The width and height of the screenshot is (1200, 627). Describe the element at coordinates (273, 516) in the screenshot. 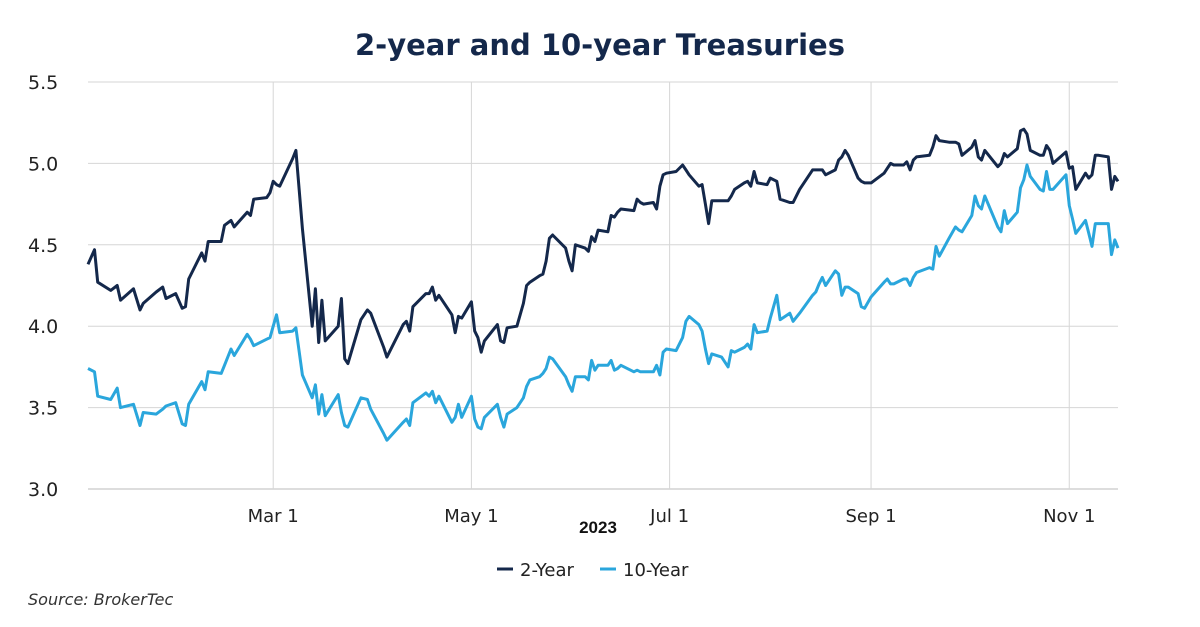

I see `x-tick-label: Mar 1` at that location.